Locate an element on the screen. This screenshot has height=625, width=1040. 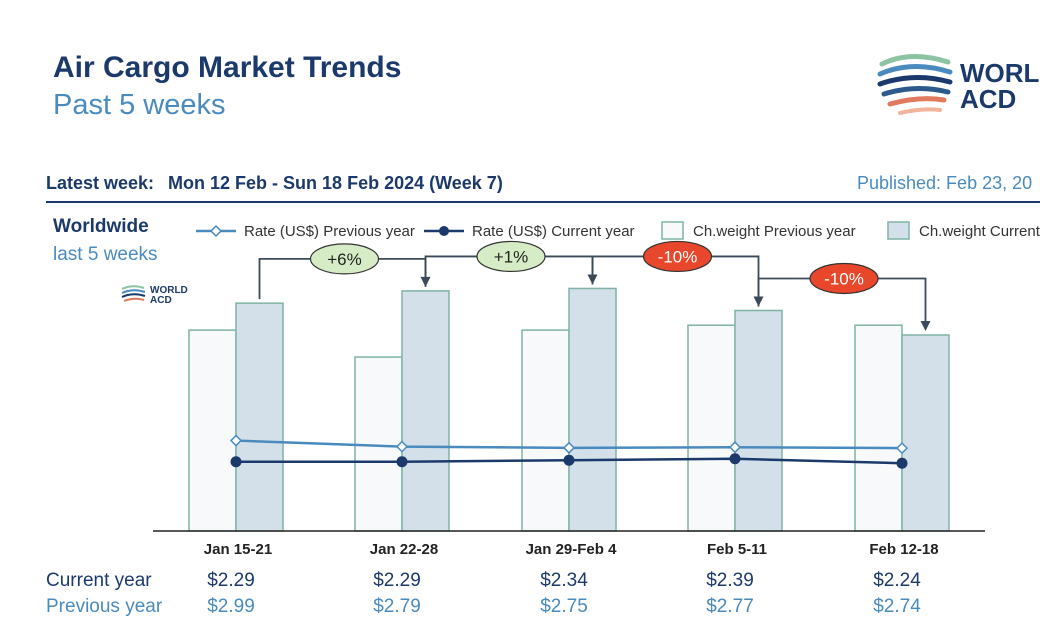
previous-year-rate: $2.75 is located at coordinates (564, 606).